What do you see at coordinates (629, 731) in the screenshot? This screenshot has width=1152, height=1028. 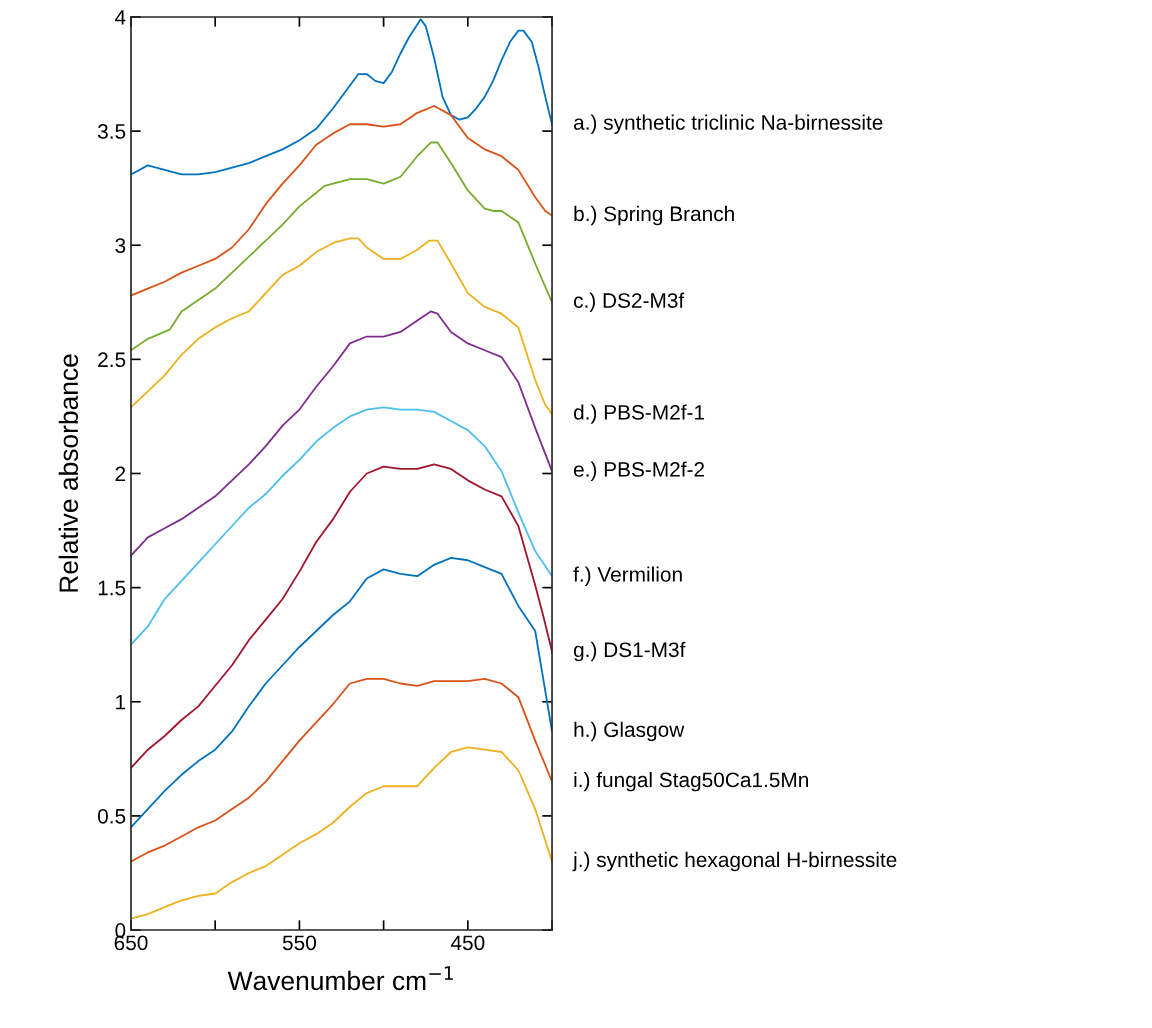 I see `series-label: h.) Glasgow` at bounding box center [629, 731].